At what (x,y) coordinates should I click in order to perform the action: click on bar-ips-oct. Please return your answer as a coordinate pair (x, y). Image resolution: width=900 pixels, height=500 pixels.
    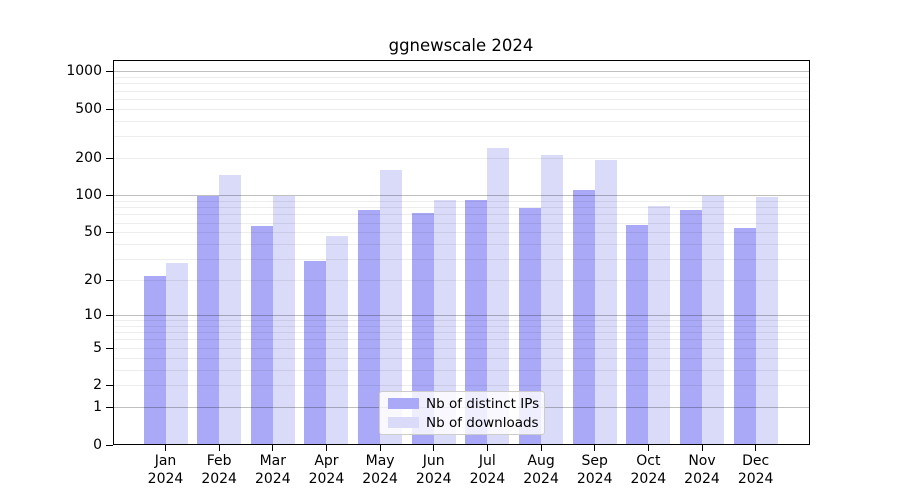
    Looking at the image, I should click on (637, 334).